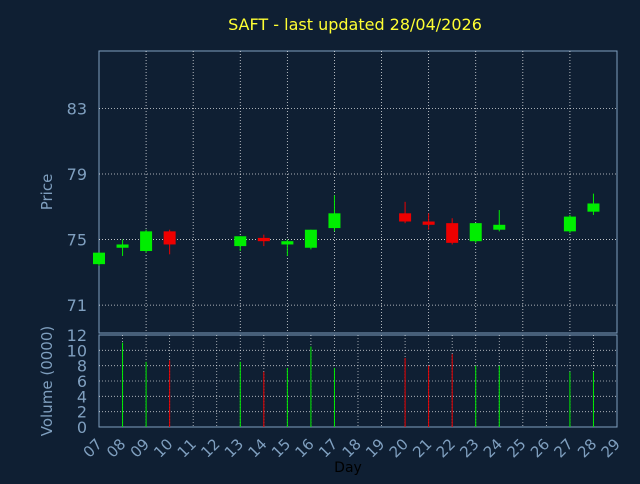 This screenshot has width=640, height=484. Describe the element at coordinates (564, 448) in the screenshot. I see `day-tick-label: 27` at that location.